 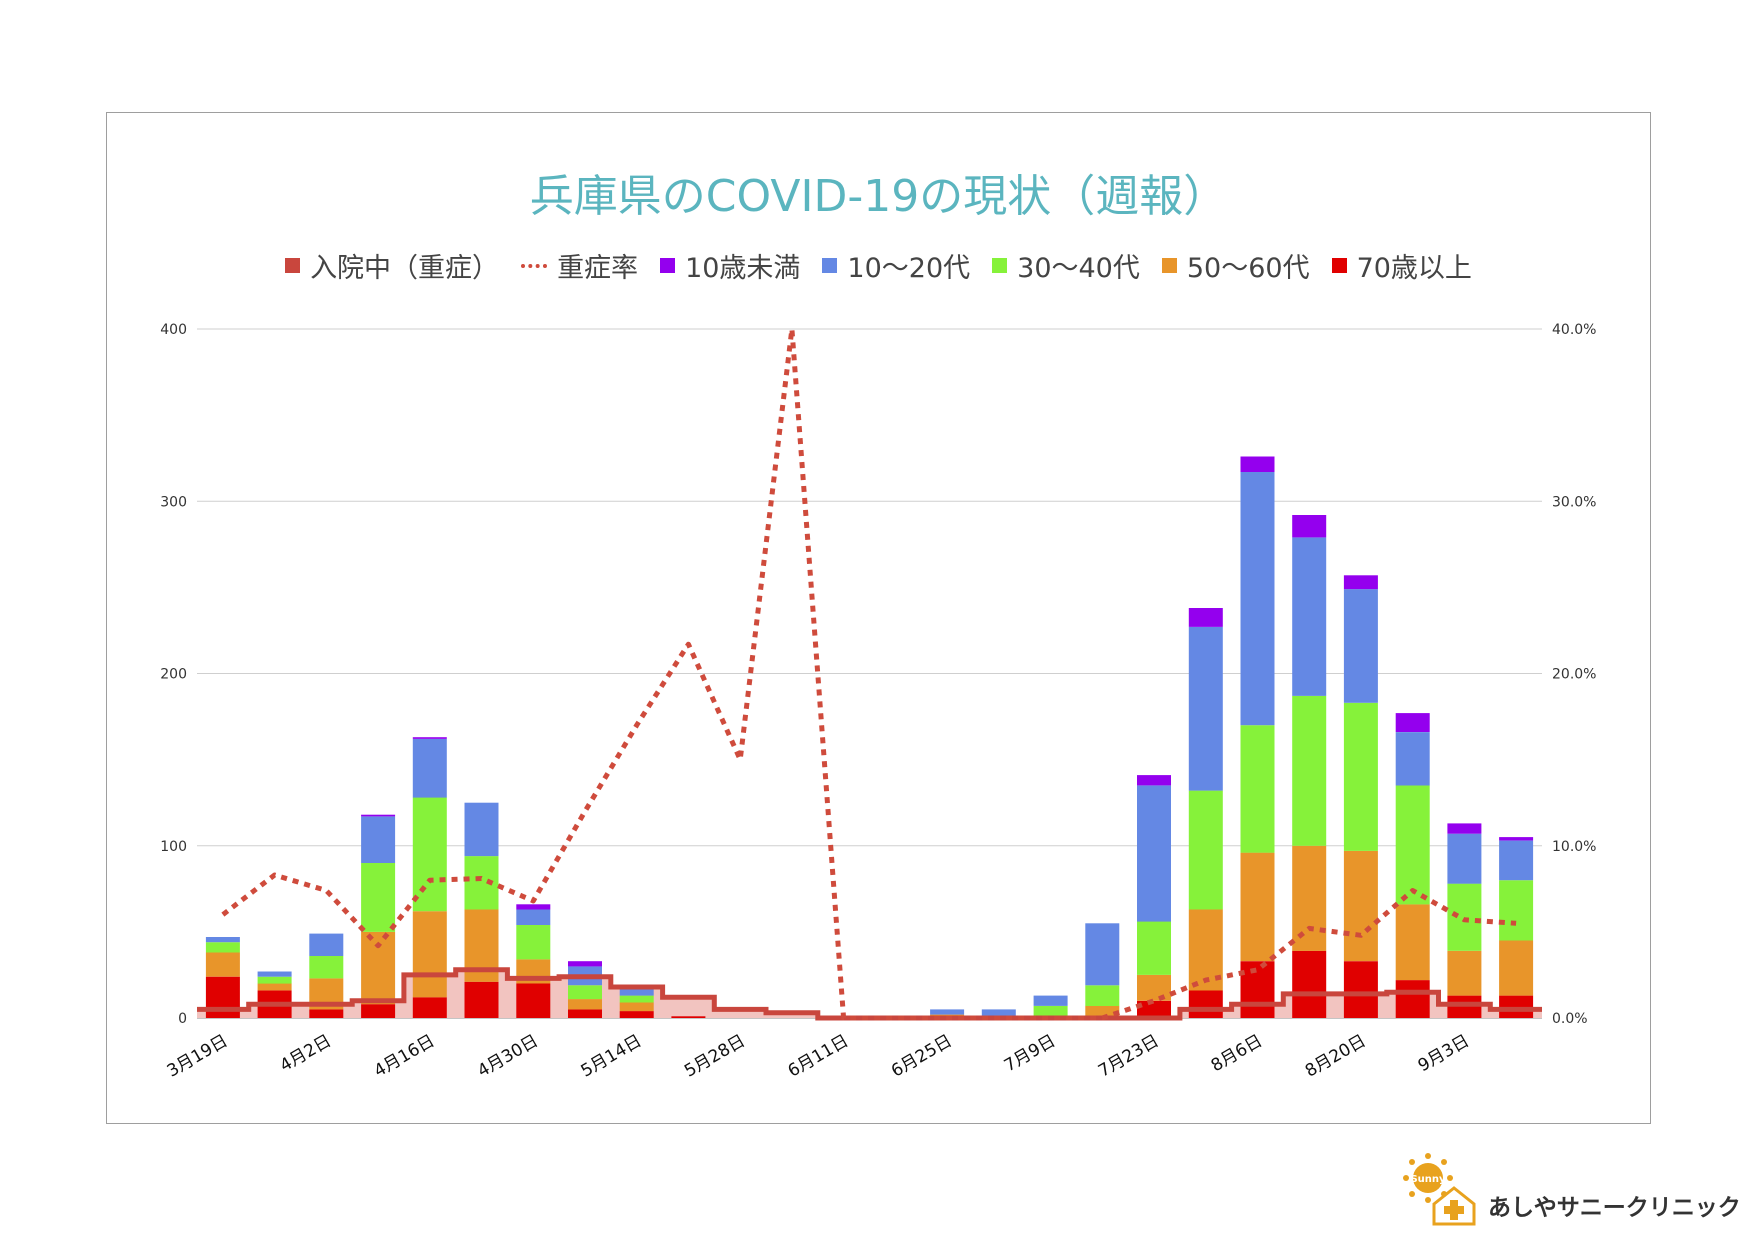 I want to click on x-tick-label: 9月3日, so click(x=1444, y=1053).